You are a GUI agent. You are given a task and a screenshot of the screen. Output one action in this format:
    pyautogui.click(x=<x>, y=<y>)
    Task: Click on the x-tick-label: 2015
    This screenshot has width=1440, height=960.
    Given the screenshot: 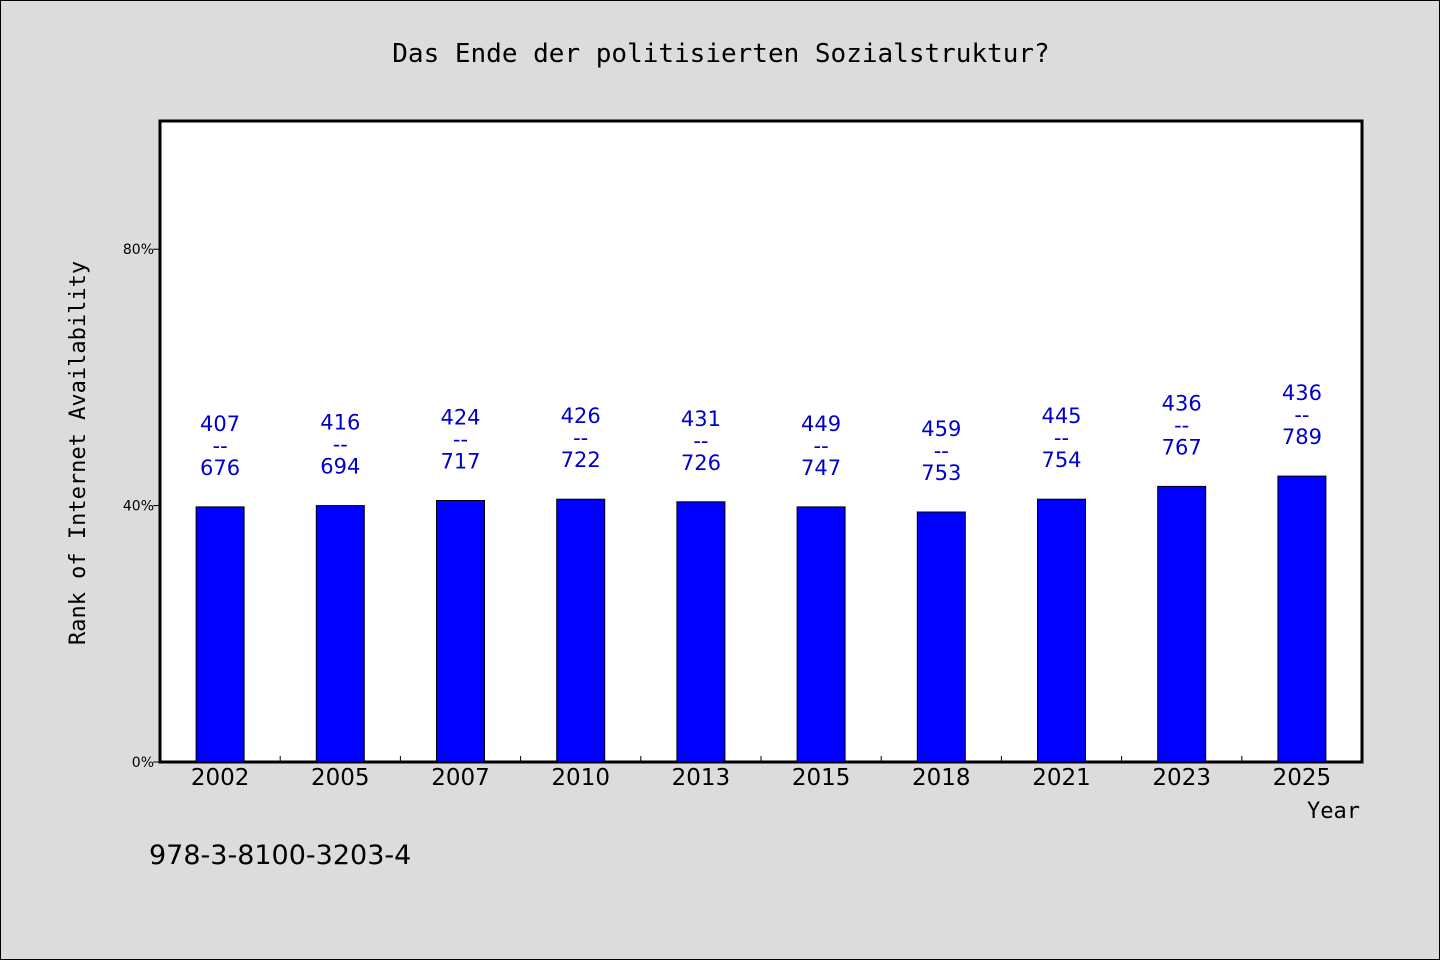 What is the action you would take?
    pyautogui.click(x=821, y=778)
    